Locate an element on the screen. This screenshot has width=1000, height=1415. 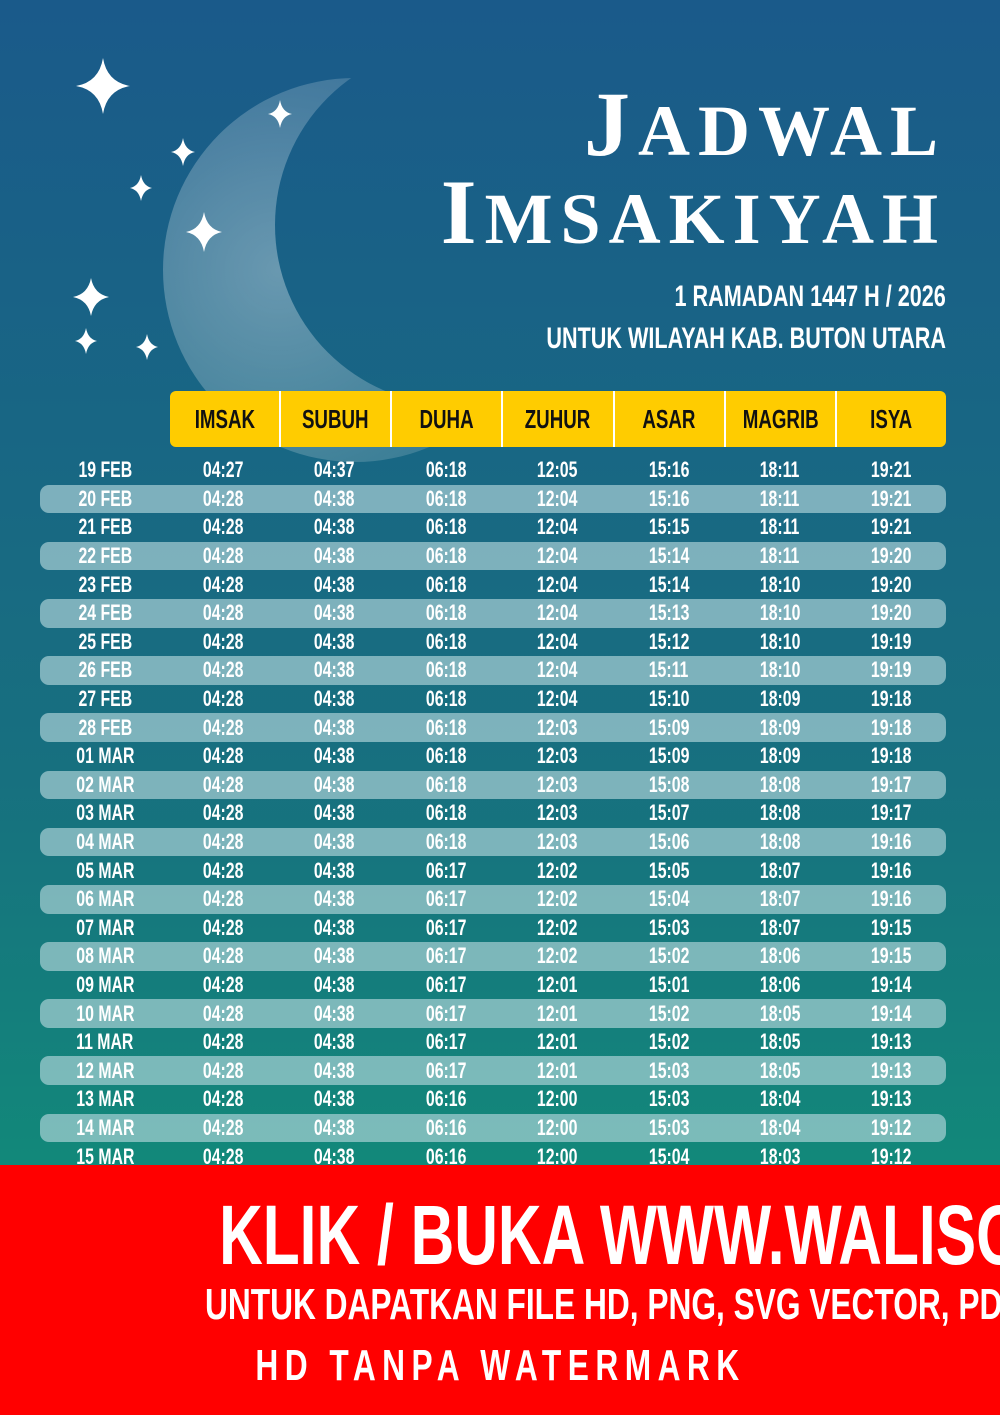
cell-text: 18:06 is located at coordinates (780, 956).